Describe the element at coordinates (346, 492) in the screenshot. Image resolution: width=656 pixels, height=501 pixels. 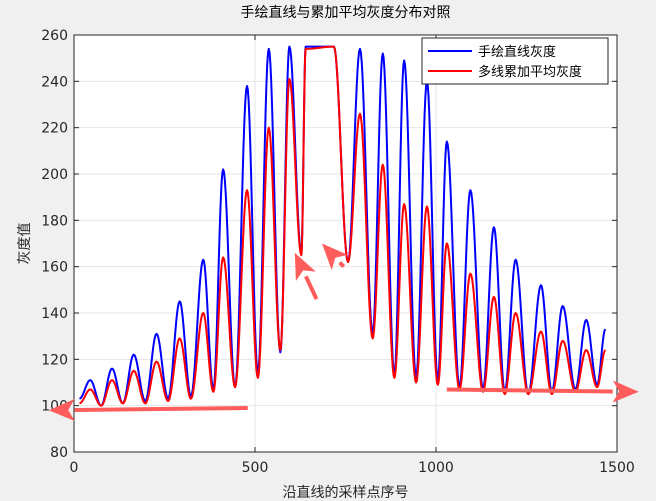
I see `x-axis-label: 沿直线的采样点序号` at that location.